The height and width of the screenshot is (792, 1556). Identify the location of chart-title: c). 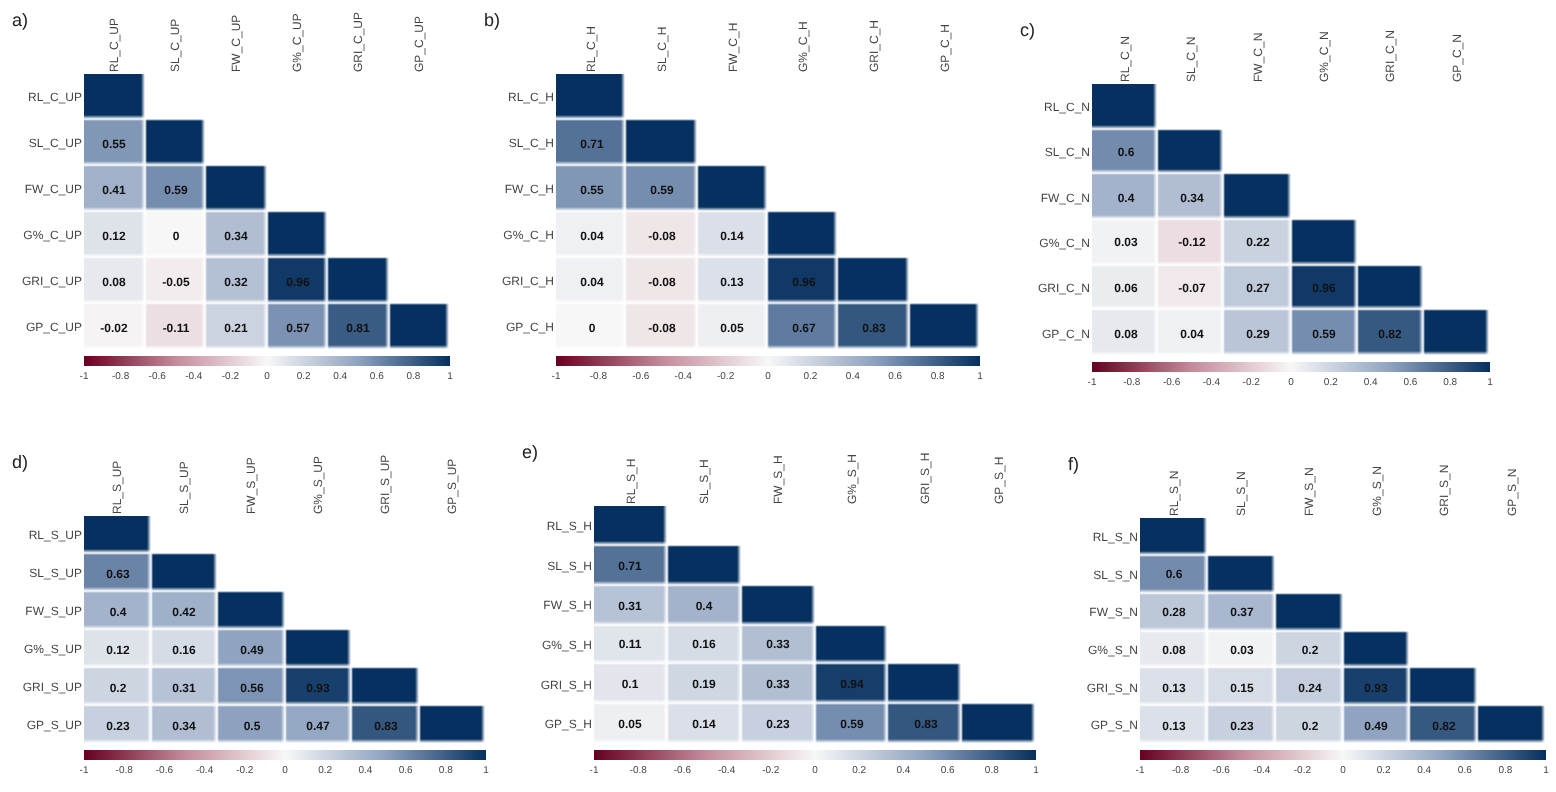
(1027, 30).